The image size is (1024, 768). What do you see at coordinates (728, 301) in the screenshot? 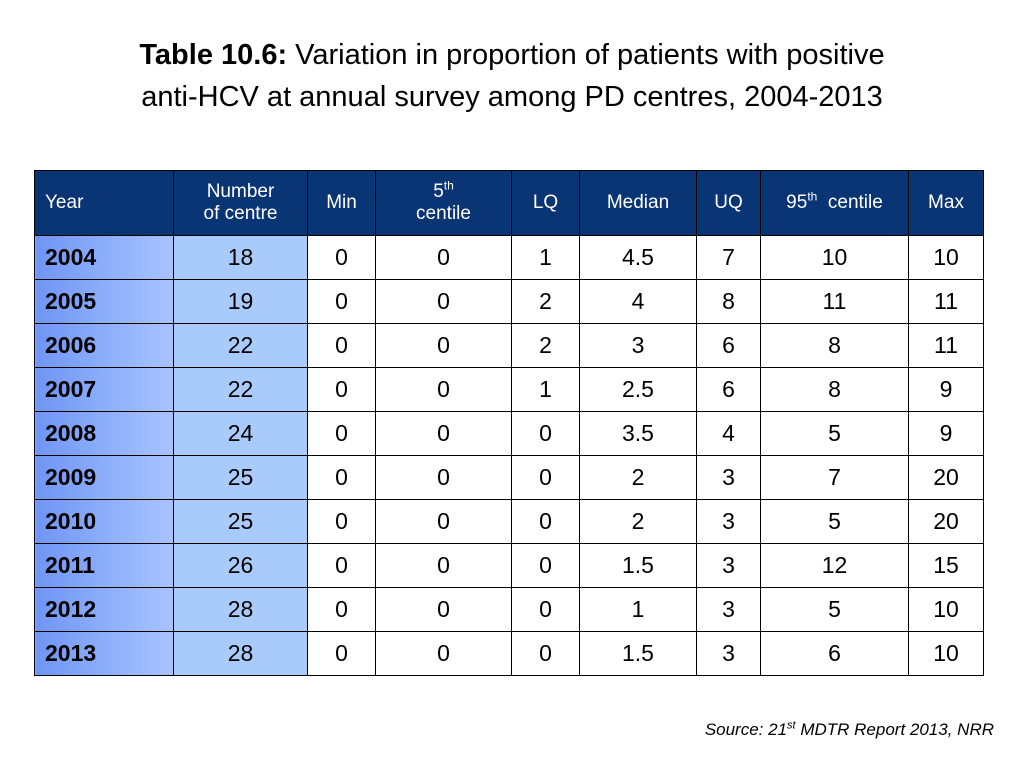
I see `uq-cell: 8` at bounding box center [728, 301].